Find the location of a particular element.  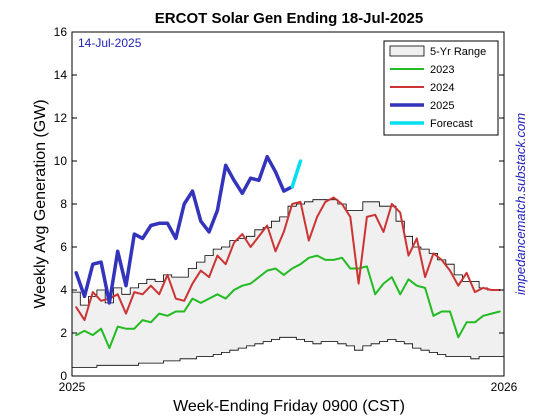

date-label: 14-Jul-2025 is located at coordinates (110, 43).